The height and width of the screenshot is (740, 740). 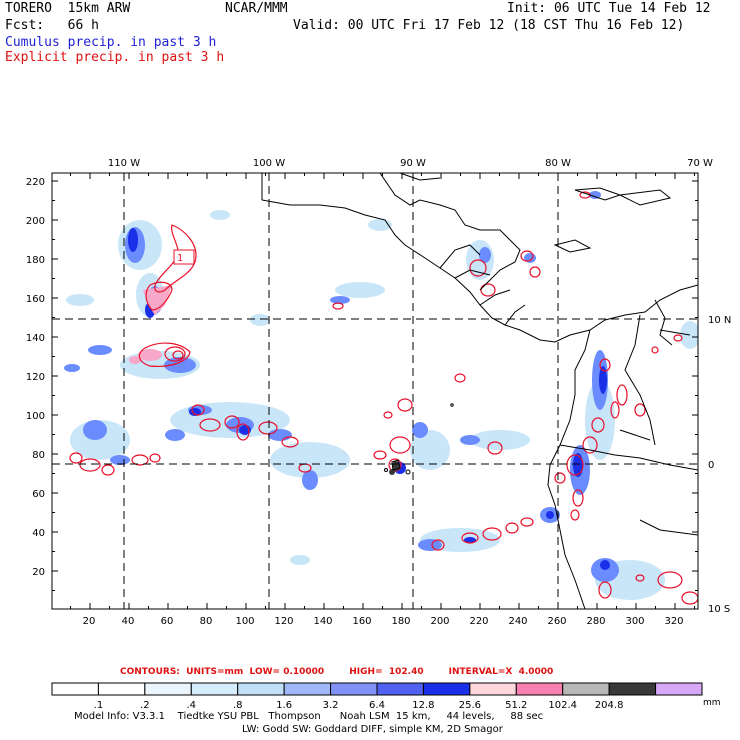 What do you see at coordinates (269, 163) in the screenshot?
I see `lon-label: 100 W` at bounding box center [269, 163].